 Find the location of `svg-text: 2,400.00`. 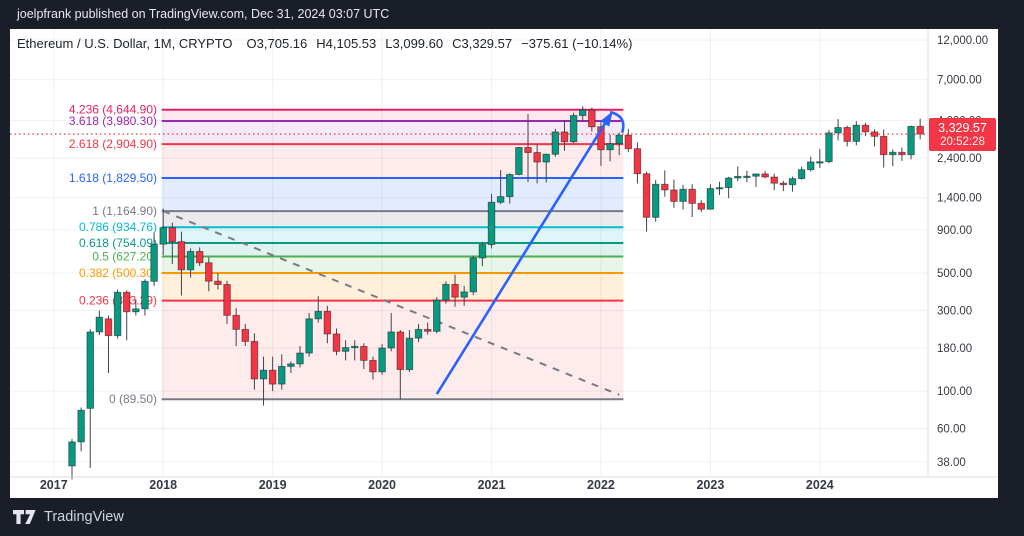

svg-text: 2,400.00 is located at coordinates (959, 159).